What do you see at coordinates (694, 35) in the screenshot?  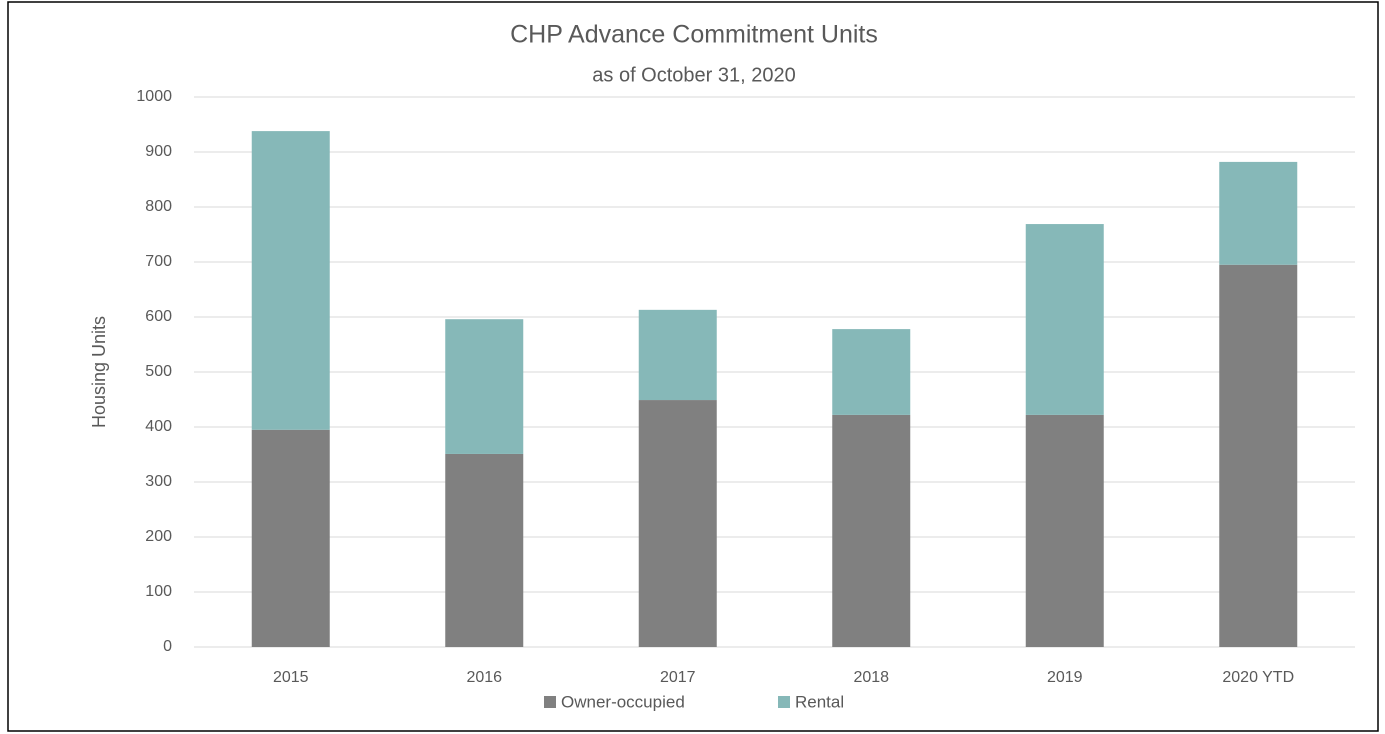 I see `chart-title: CHP Advance Commitment Units` at bounding box center [694, 35].